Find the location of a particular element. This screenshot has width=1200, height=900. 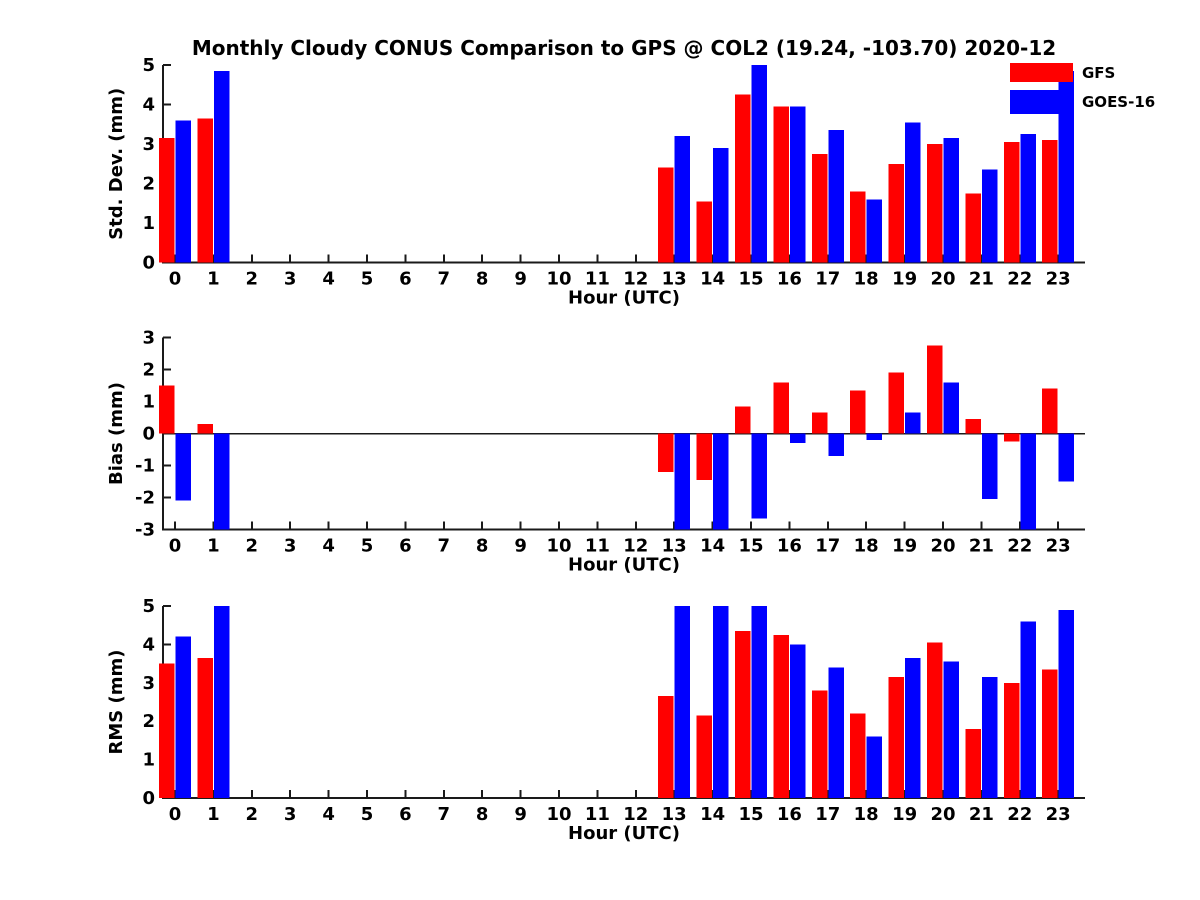

legend-item-gfs: GFS is located at coordinates (1082, 72).